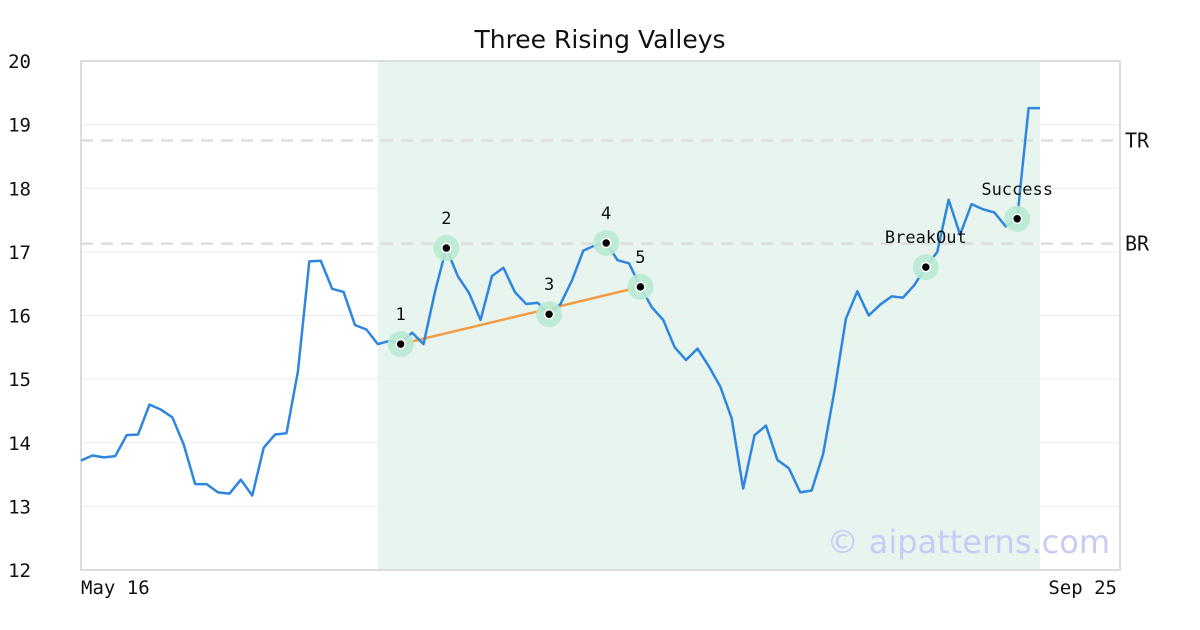  What do you see at coordinates (606, 214) in the screenshot?
I see `point-label-4: 4` at bounding box center [606, 214].